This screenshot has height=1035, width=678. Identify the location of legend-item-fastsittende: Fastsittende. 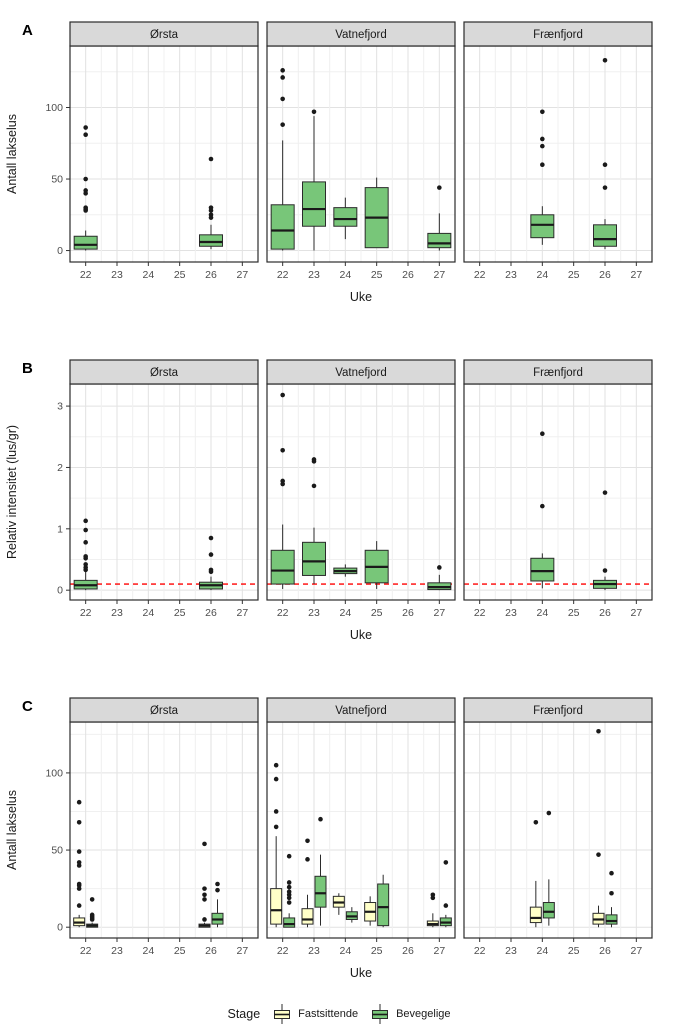
(315, 1014).